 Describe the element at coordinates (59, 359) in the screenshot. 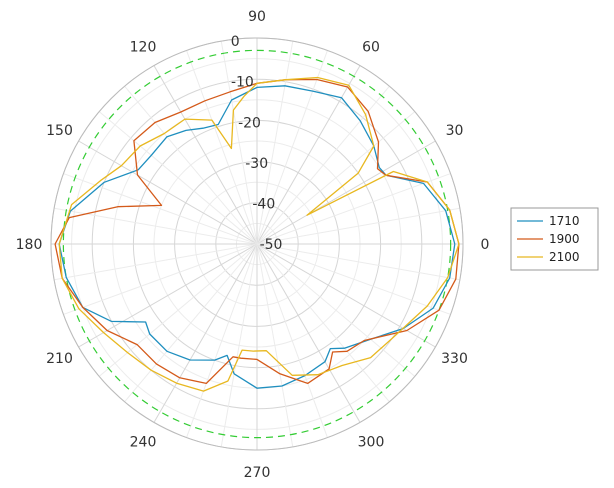

I see `theta-tick-label: 210` at that location.